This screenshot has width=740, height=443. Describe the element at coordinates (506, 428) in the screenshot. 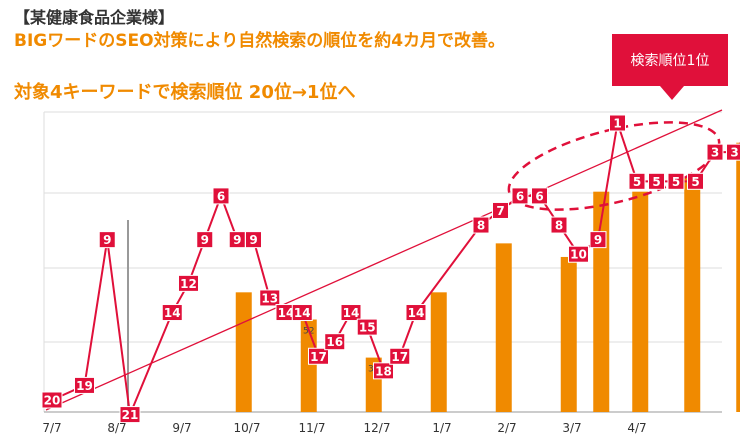

I see `x-tick-7: 2/7` at that location.